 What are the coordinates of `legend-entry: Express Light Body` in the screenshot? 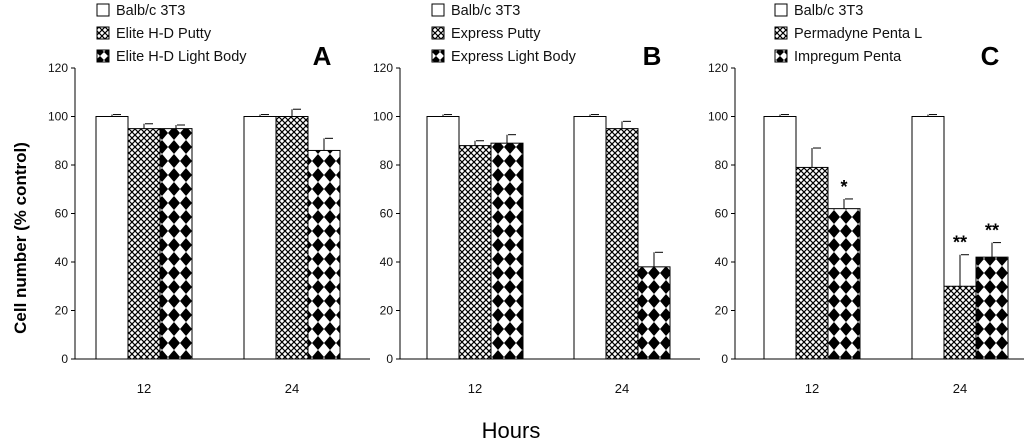 It's located at (514, 57).